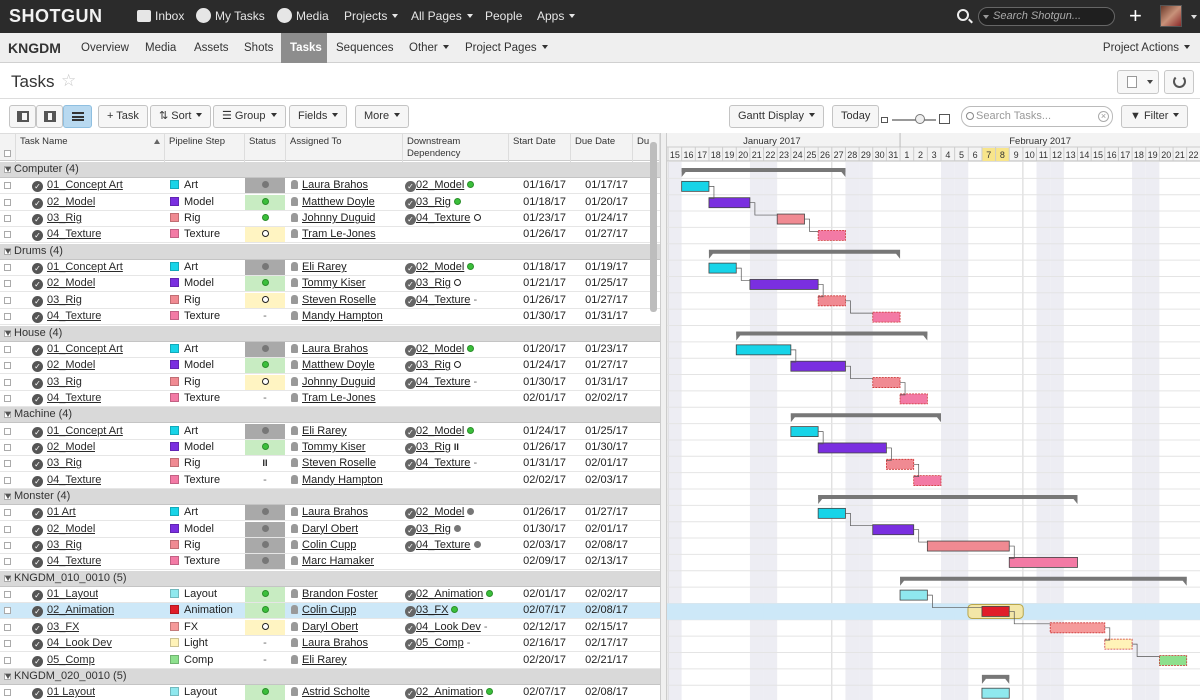 This screenshot has height=700, width=1200. I want to click on tab-project-pages: Project Pages, so click(506, 48).